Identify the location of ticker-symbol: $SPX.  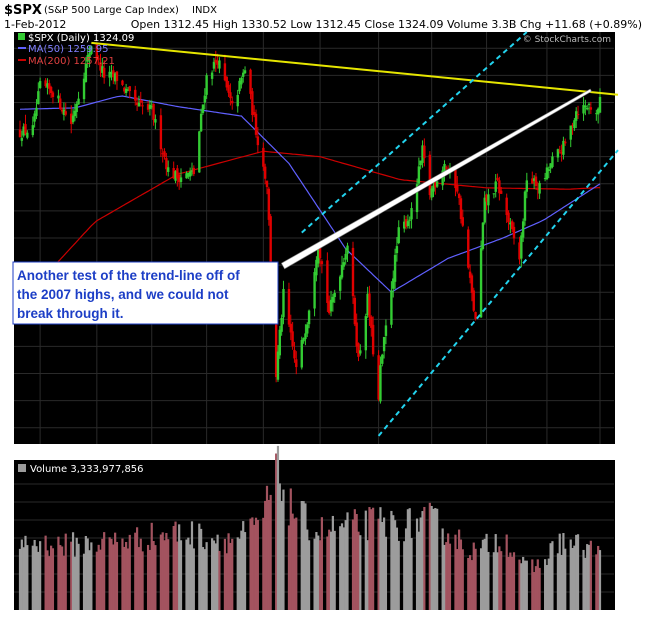
(23, 10).